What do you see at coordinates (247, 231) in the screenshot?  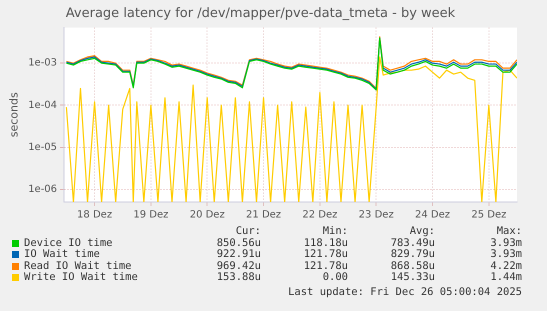 I see `text: Cur:` at bounding box center [247, 231].